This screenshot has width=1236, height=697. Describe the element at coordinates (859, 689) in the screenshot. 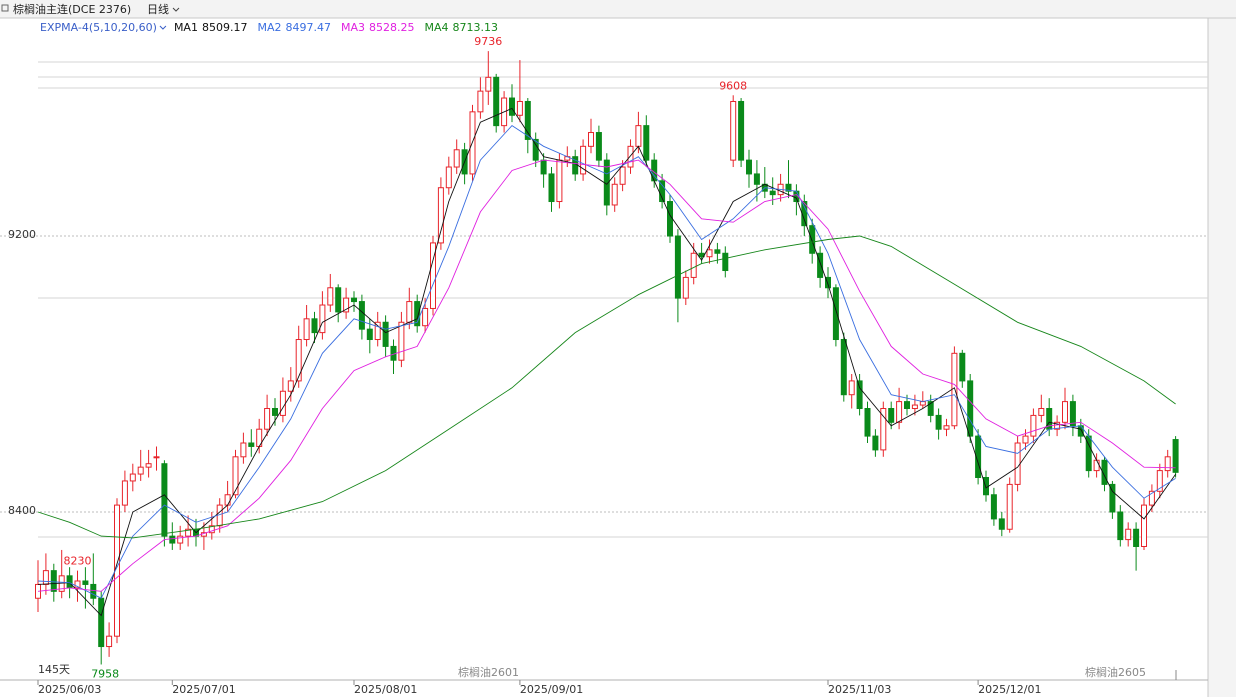

I see `x-tick-label: 2025/11/03` at that location.